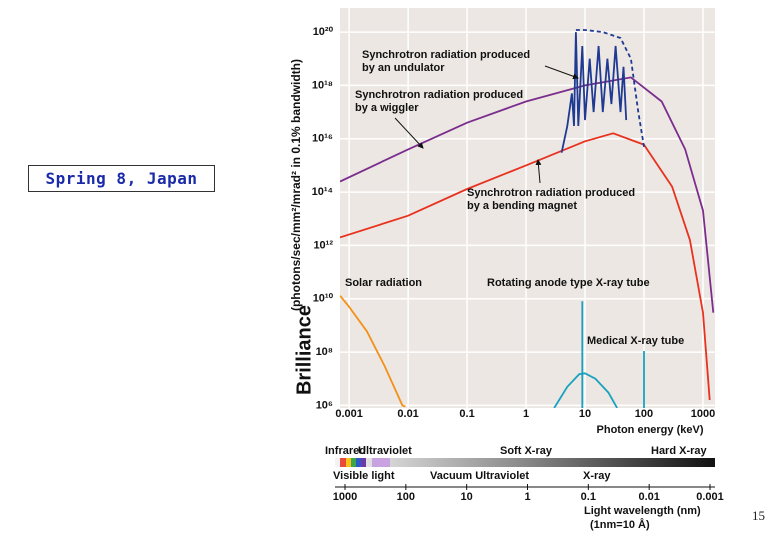 The image size is (780, 540). What do you see at coordinates (345, 451) in the screenshot?
I see `band-label: Infrared` at bounding box center [345, 451].